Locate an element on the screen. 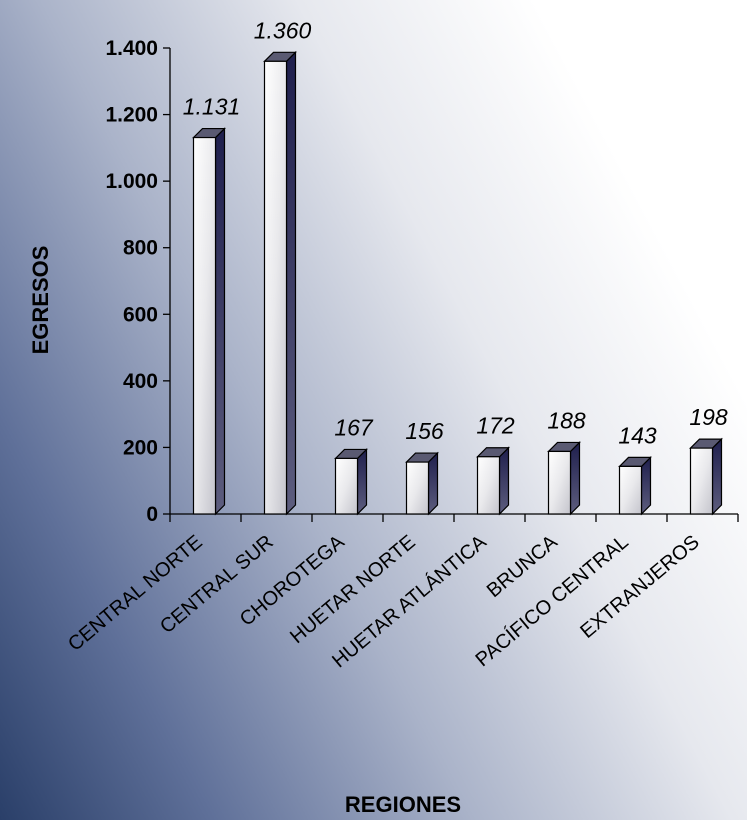 Image resolution: width=747 pixels, height=820 pixels. data-label: 1.131 is located at coordinates (212, 107).